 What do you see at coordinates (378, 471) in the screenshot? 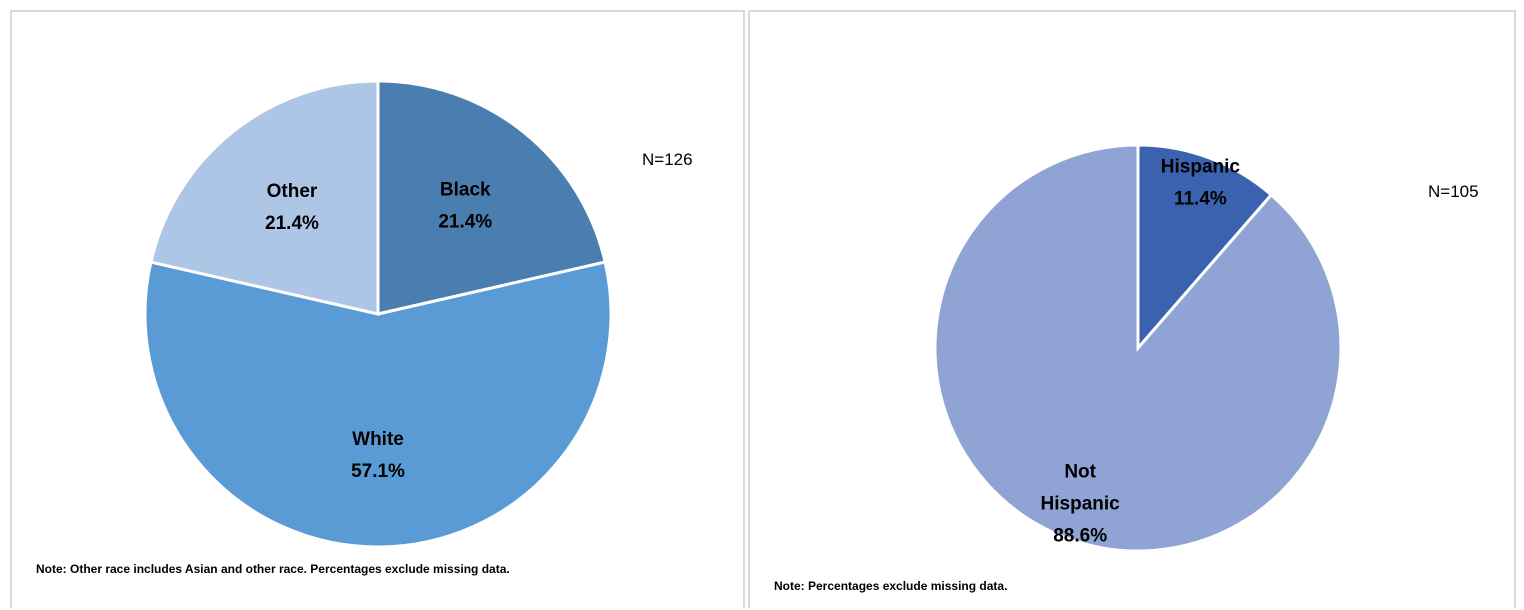
I see `slice-value-label-white: 57.1%` at bounding box center [378, 471].